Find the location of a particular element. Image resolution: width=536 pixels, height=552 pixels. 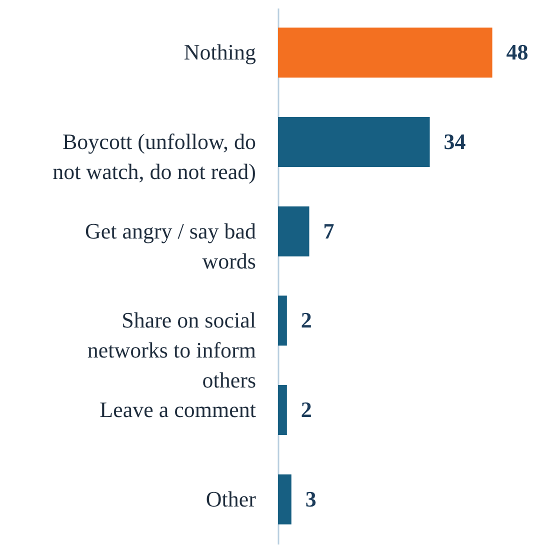

data-label: 34 is located at coordinates (455, 141).